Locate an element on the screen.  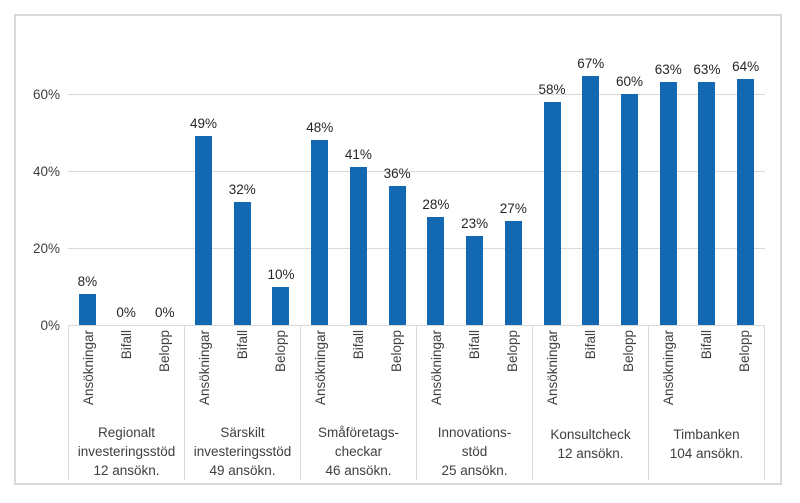
bar-ansökningar-group1 is located at coordinates (87, 309).